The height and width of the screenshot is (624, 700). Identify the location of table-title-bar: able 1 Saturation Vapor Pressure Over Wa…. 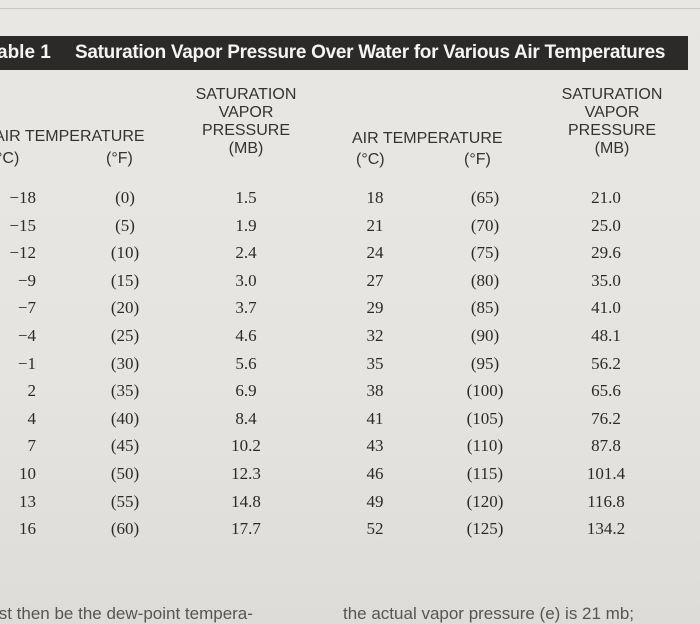
(344, 53).